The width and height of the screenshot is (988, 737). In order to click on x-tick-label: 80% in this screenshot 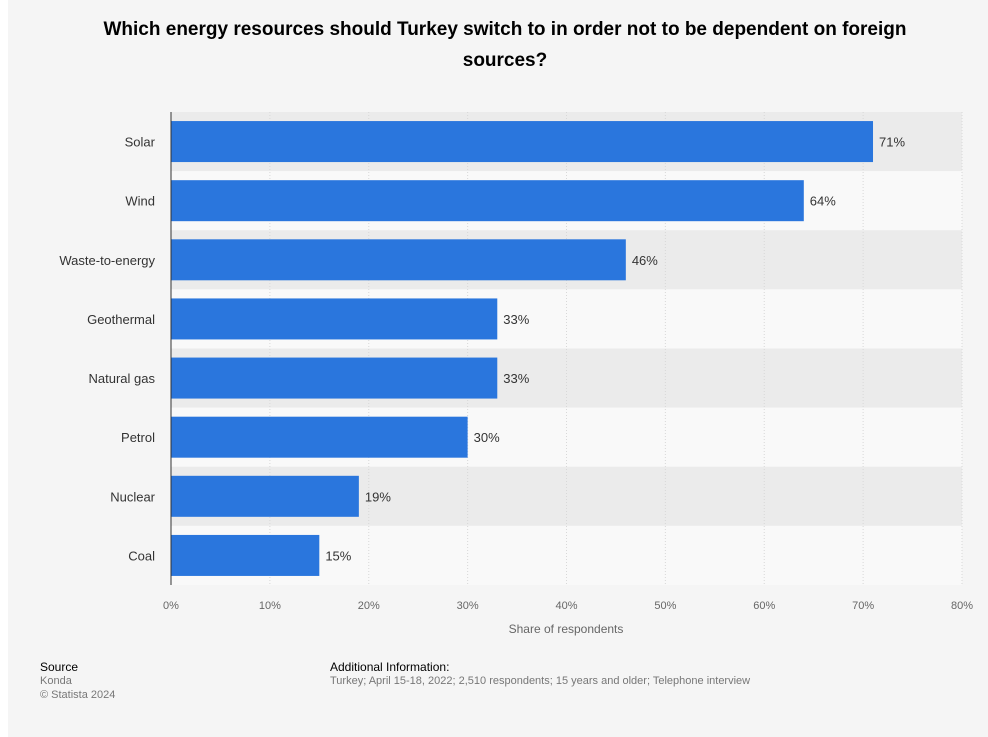, I will do `click(962, 606)`.